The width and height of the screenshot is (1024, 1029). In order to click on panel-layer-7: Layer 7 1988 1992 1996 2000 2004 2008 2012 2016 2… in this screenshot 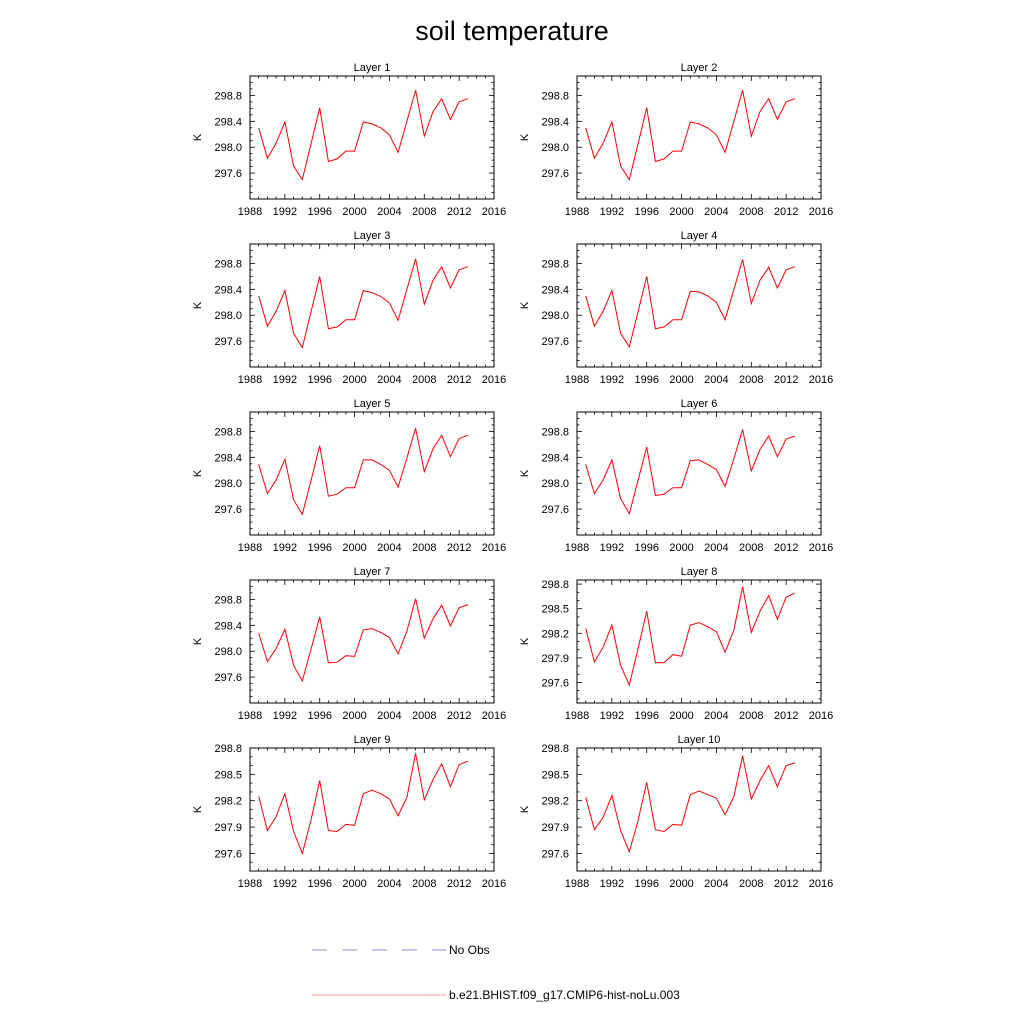, I will do `click(349, 644)`.